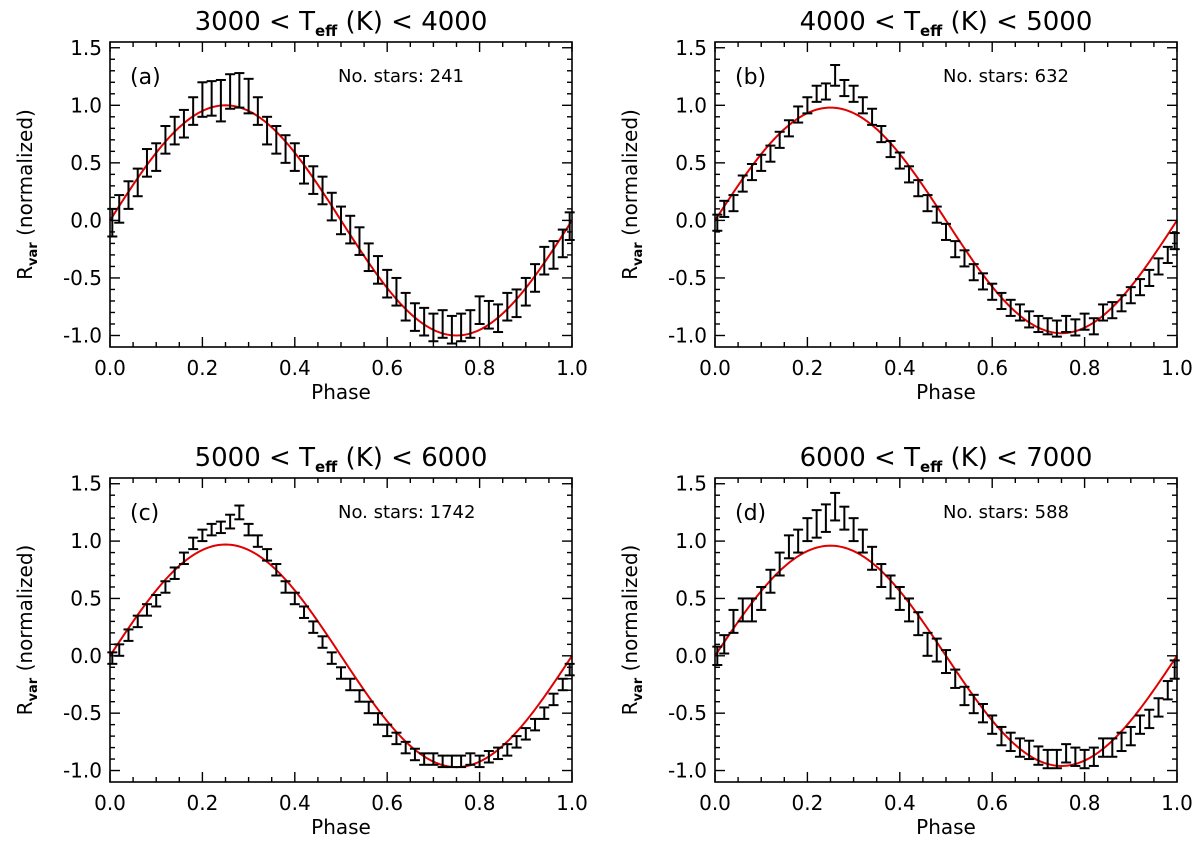 This screenshot has height=854, width=1200. What do you see at coordinates (1177, 803) in the screenshot?
I see `x-tick-label: 1.0` at bounding box center [1177, 803].